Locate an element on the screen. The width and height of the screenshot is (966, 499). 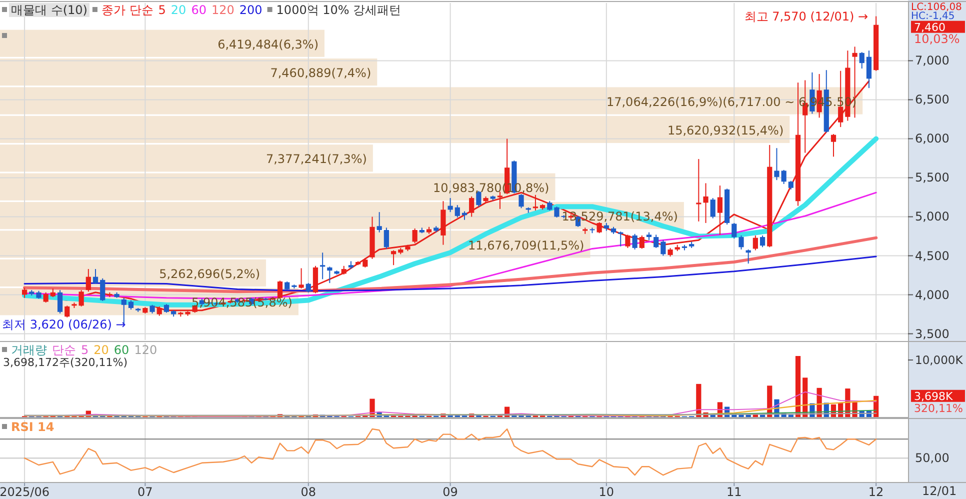
annotation: 최저 3,620 (06/26) → is located at coordinates (64, 324).